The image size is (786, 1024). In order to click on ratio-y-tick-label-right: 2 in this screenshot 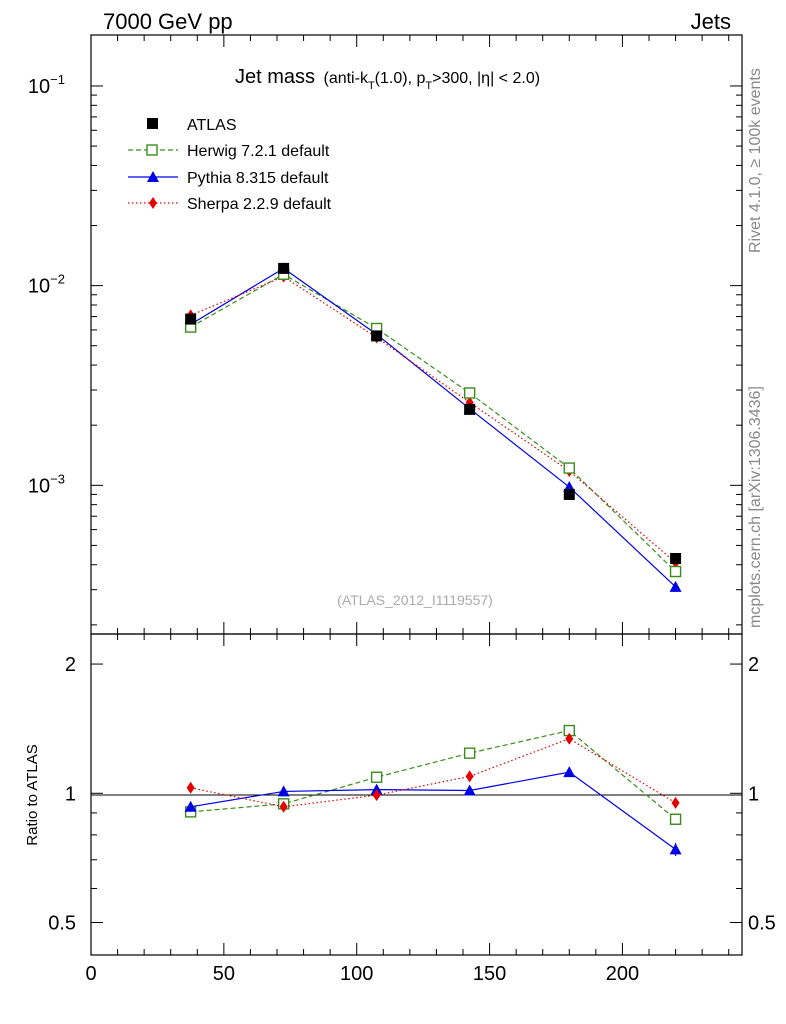, I will do `click(753, 665)`.